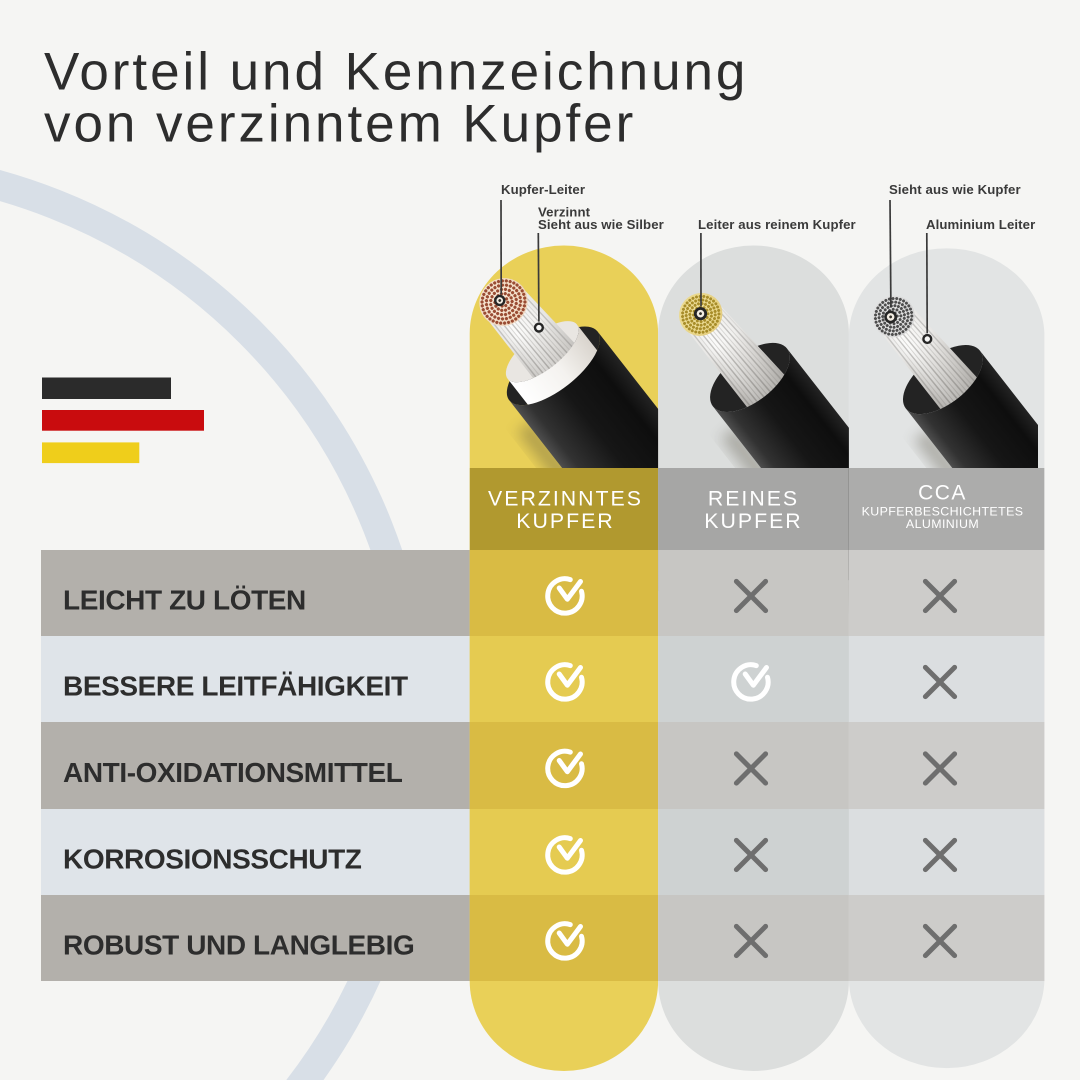 The height and width of the screenshot is (1080, 1080). Describe the element at coordinates (753, 499) in the screenshot. I see `svg-text: REINES` at that location.